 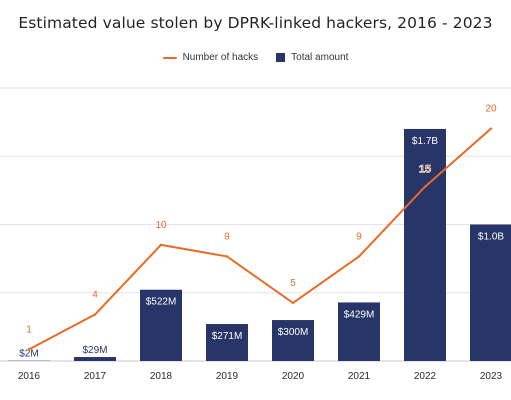 What do you see at coordinates (293, 303) in the screenshot?
I see `hacks-point-2020` at bounding box center [293, 303].